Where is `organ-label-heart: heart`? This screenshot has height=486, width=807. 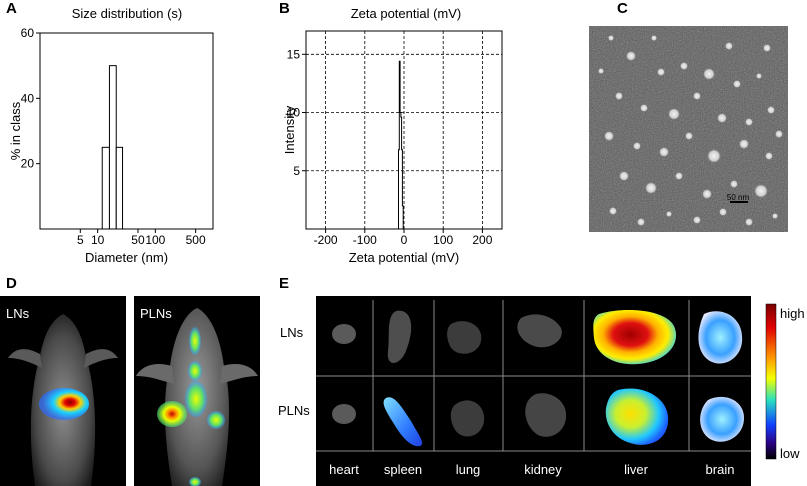
organ-label-heart: heart is located at coordinates (344, 469).